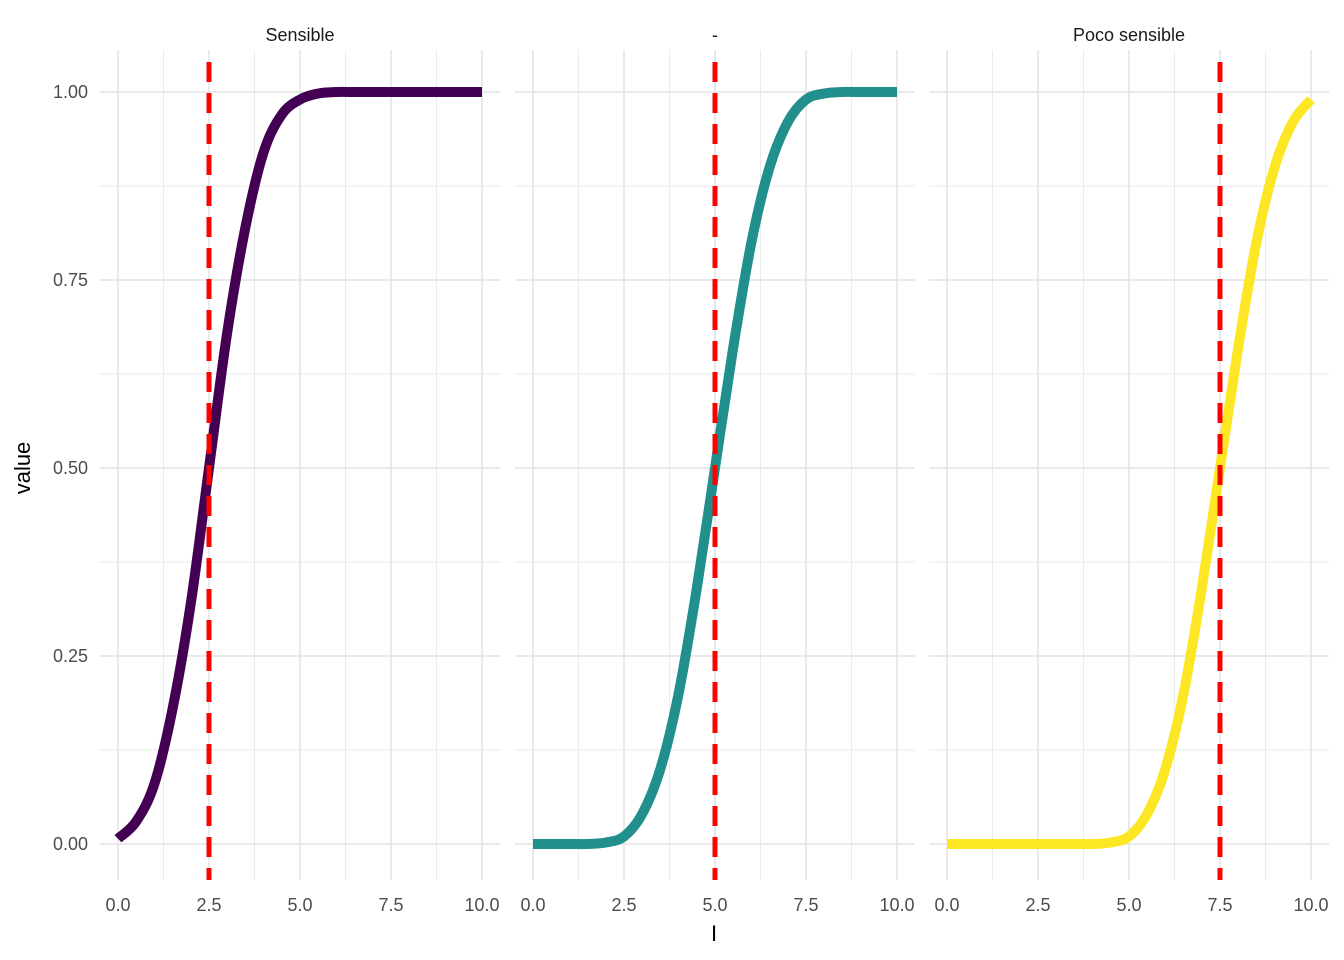 The height and width of the screenshot is (960, 1344). What do you see at coordinates (714, 933) in the screenshot?
I see `x-axis-label: I` at bounding box center [714, 933].